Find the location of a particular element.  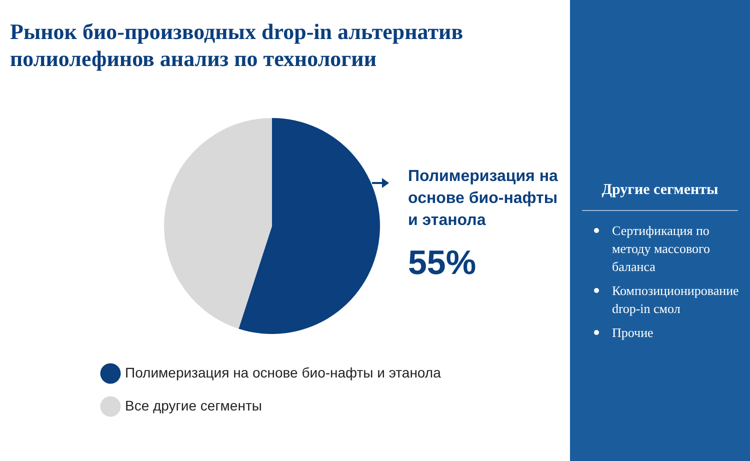

text: Другие сегменты is located at coordinates (660, 190).